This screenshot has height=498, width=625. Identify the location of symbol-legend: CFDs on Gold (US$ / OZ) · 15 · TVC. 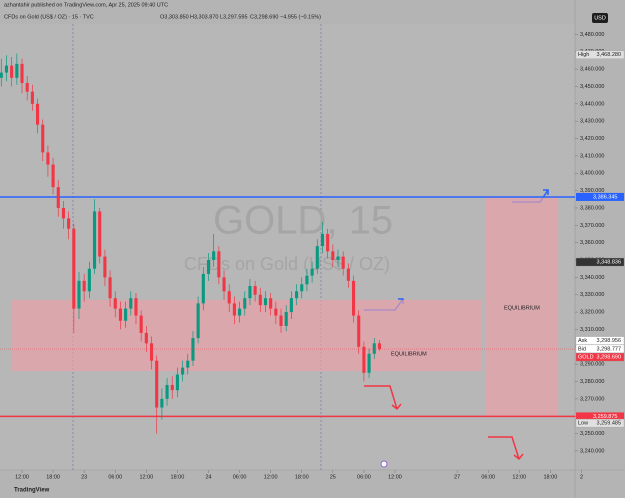
(49, 17).